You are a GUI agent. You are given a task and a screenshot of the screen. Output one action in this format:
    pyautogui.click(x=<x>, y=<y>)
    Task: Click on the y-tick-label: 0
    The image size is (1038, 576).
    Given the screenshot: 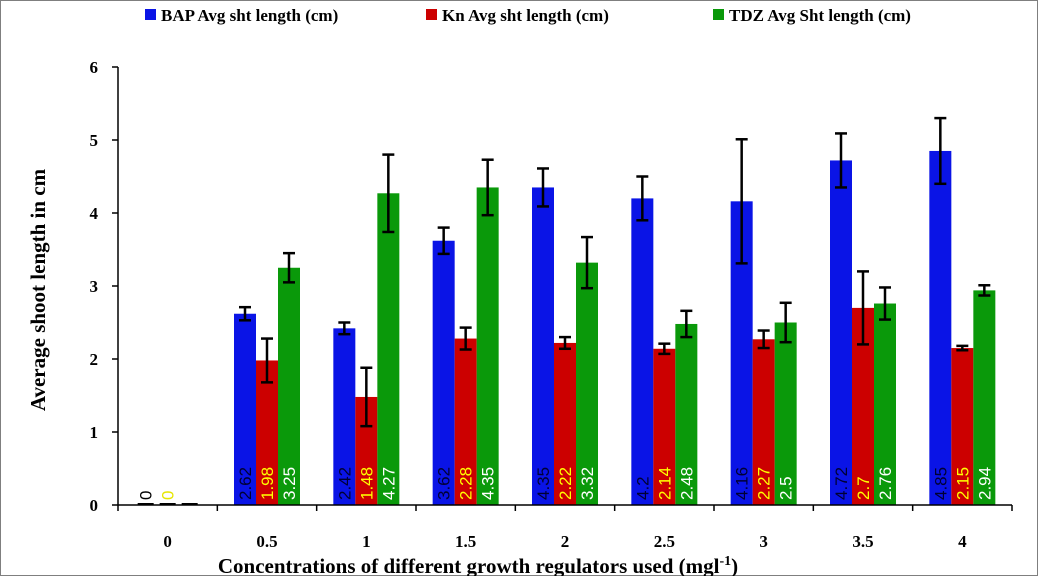 What is the action you would take?
    pyautogui.click(x=94, y=505)
    